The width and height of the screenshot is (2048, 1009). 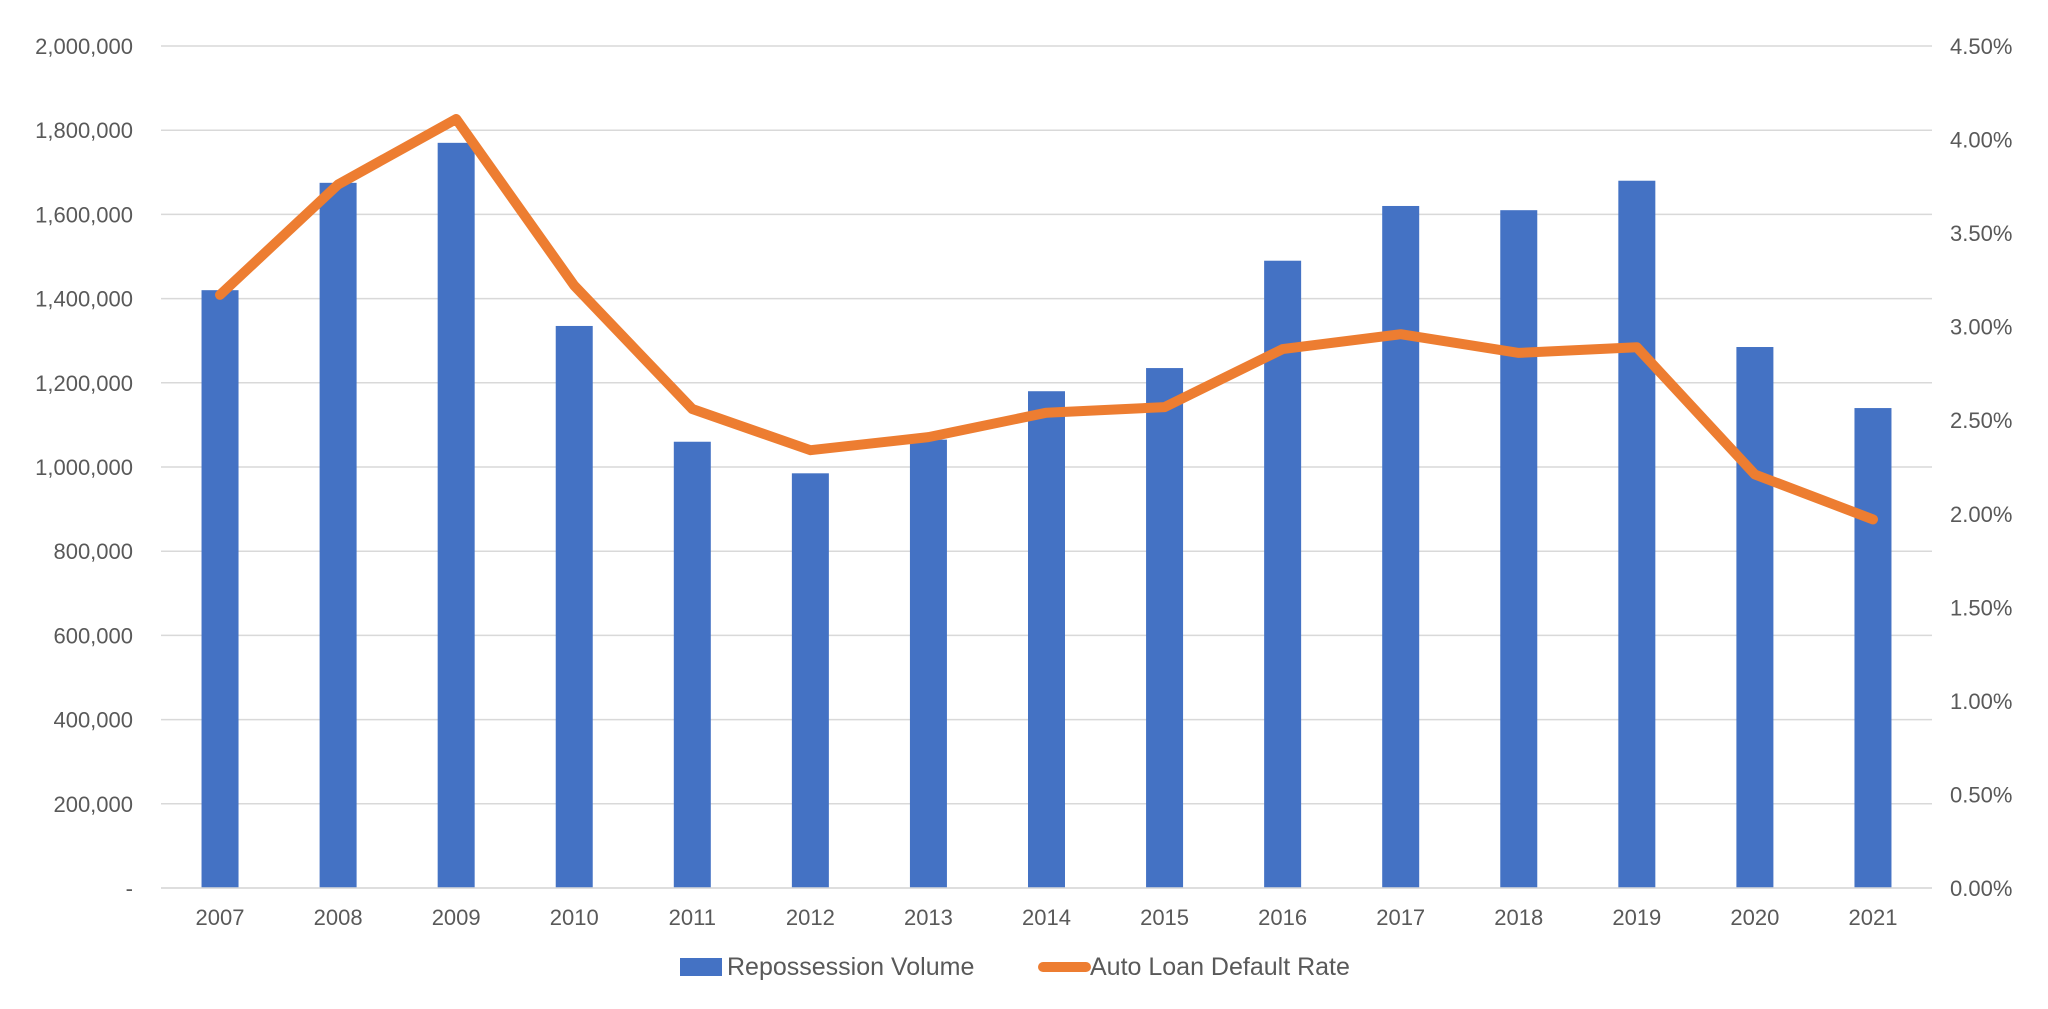 What do you see at coordinates (456, 917) in the screenshot?
I see `x-tick-label: 2009` at bounding box center [456, 917].